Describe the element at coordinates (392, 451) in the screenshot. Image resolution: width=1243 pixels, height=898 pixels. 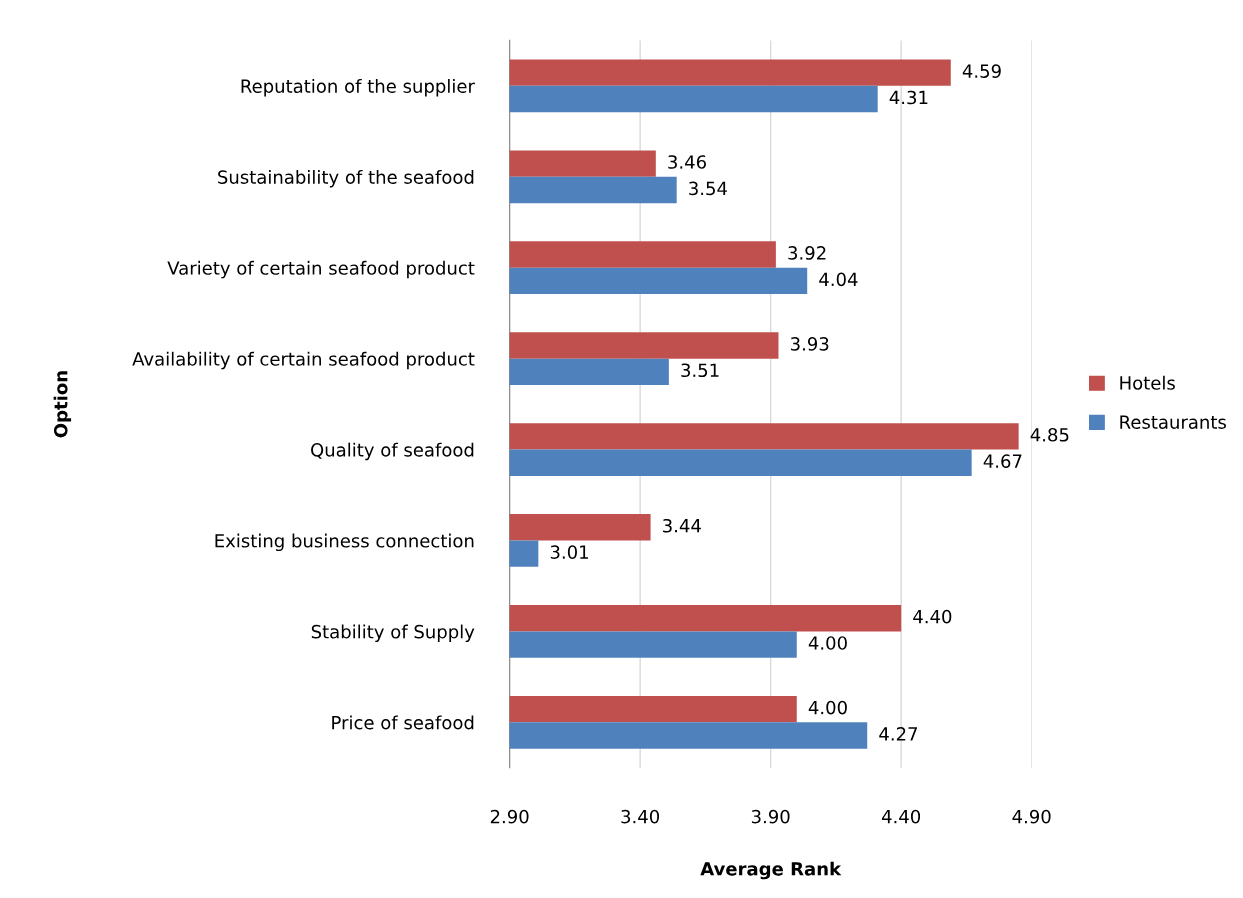
I see `y-tick-label: Quality of seafood` at that location.